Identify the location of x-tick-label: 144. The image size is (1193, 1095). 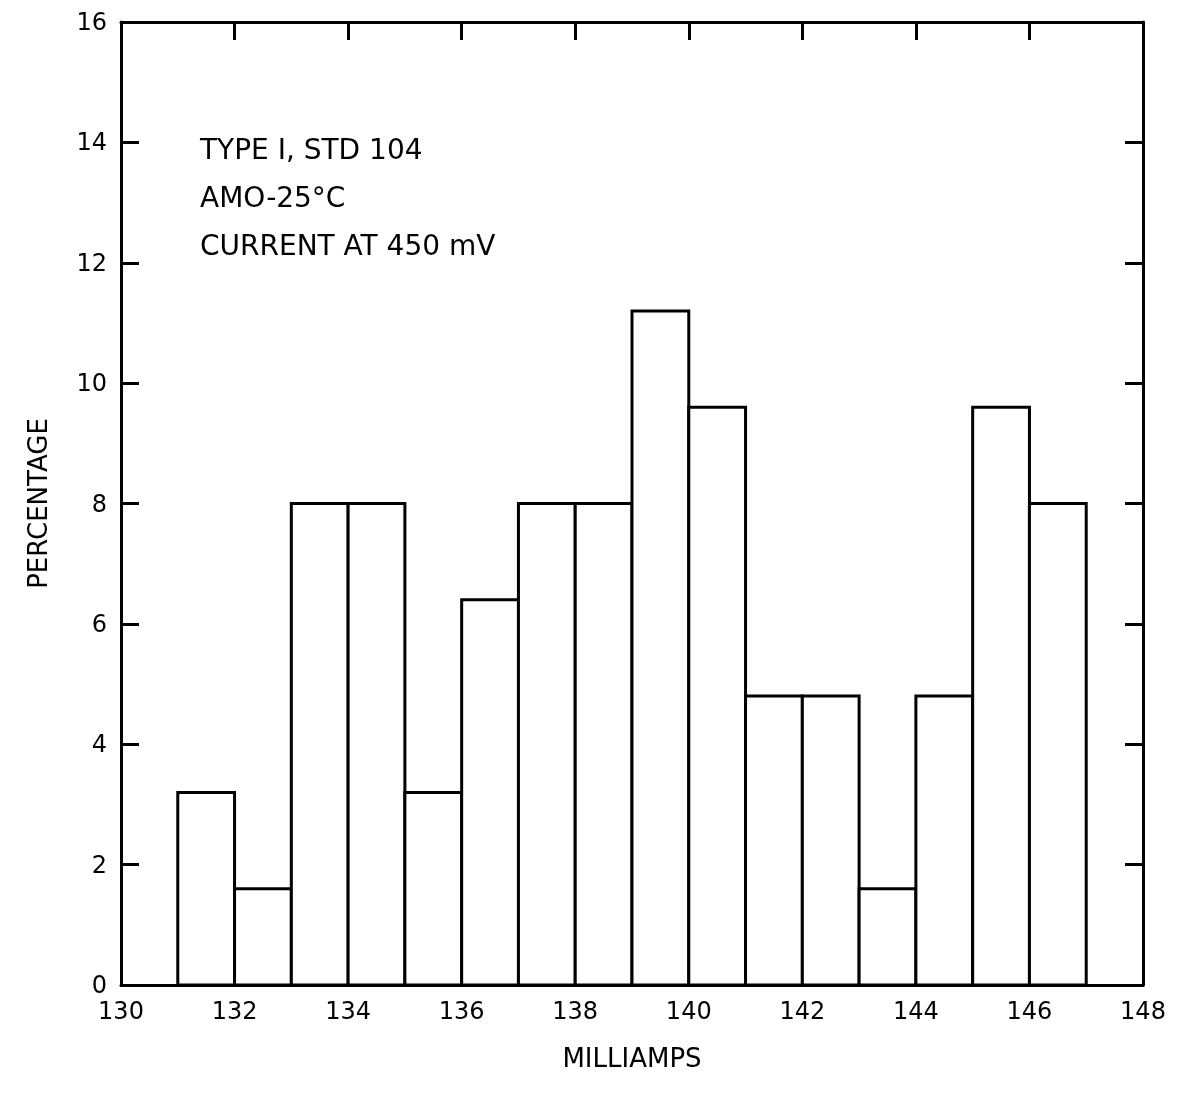
(915, 1011).